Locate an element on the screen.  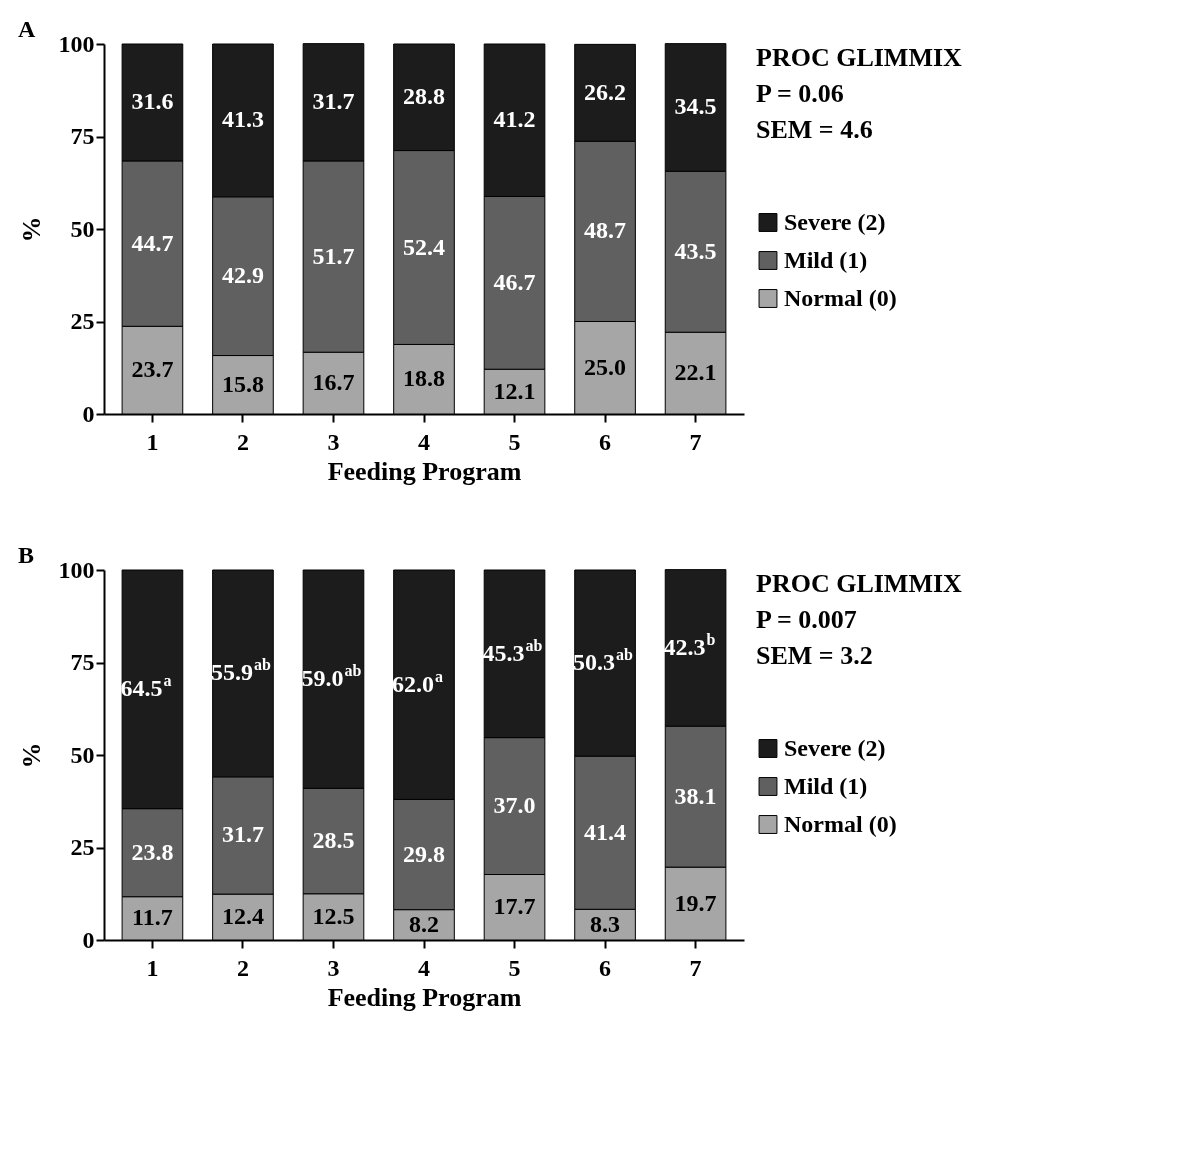
data-label: 48.7 is located at coordinates (605, 230).